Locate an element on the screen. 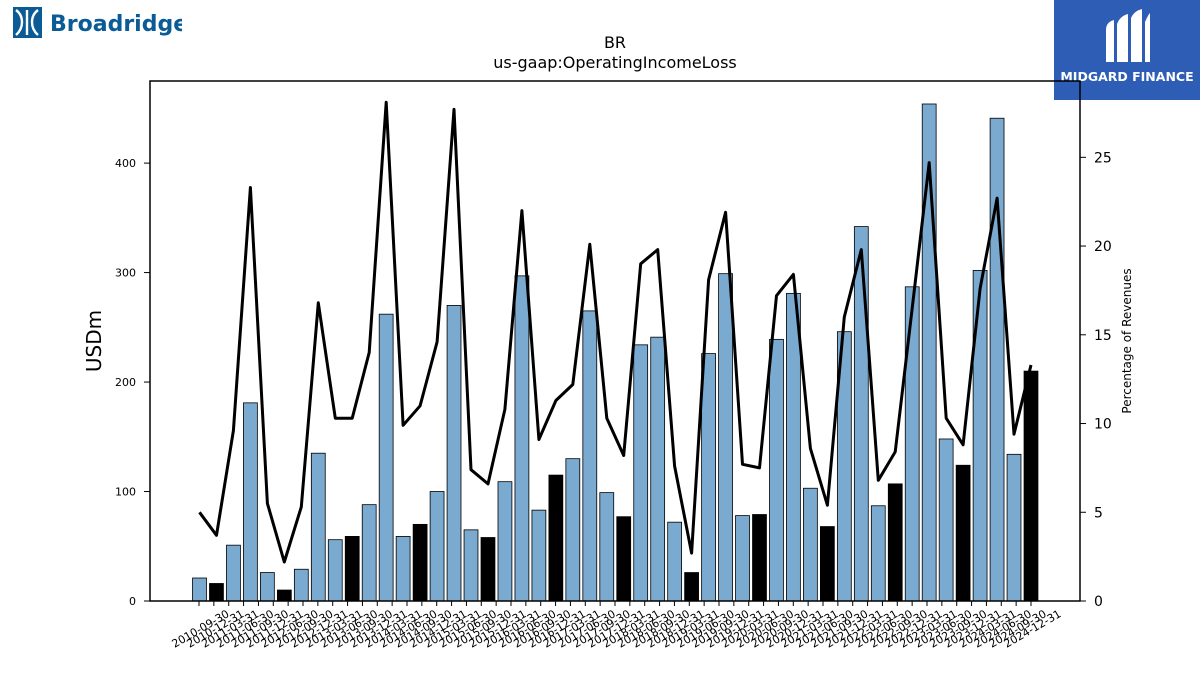  y2-tick-label: 0 is located at coordinates (1098, 602).